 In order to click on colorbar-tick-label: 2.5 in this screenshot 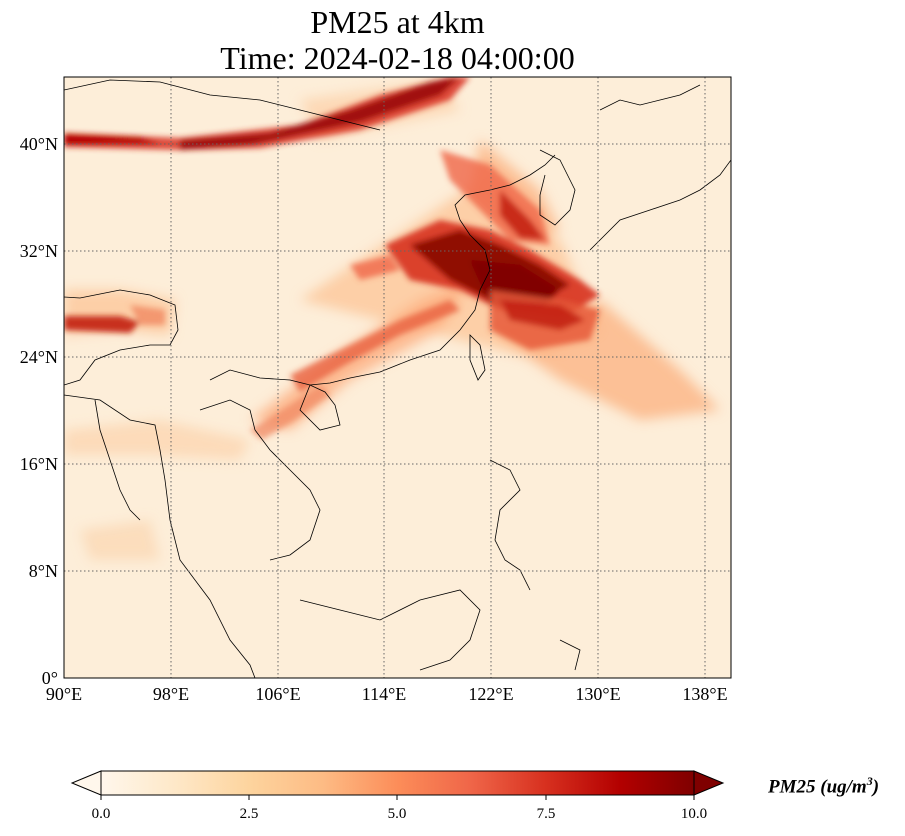, I will do `click(249, 814)`.